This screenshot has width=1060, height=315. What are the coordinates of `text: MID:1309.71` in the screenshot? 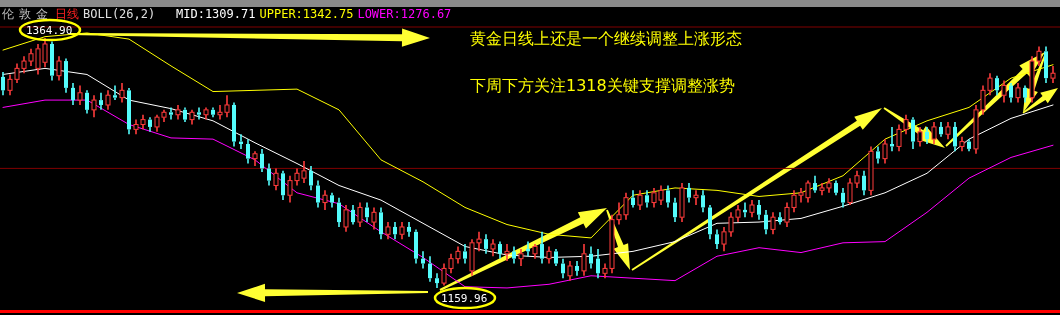 It's located at (216, 14).